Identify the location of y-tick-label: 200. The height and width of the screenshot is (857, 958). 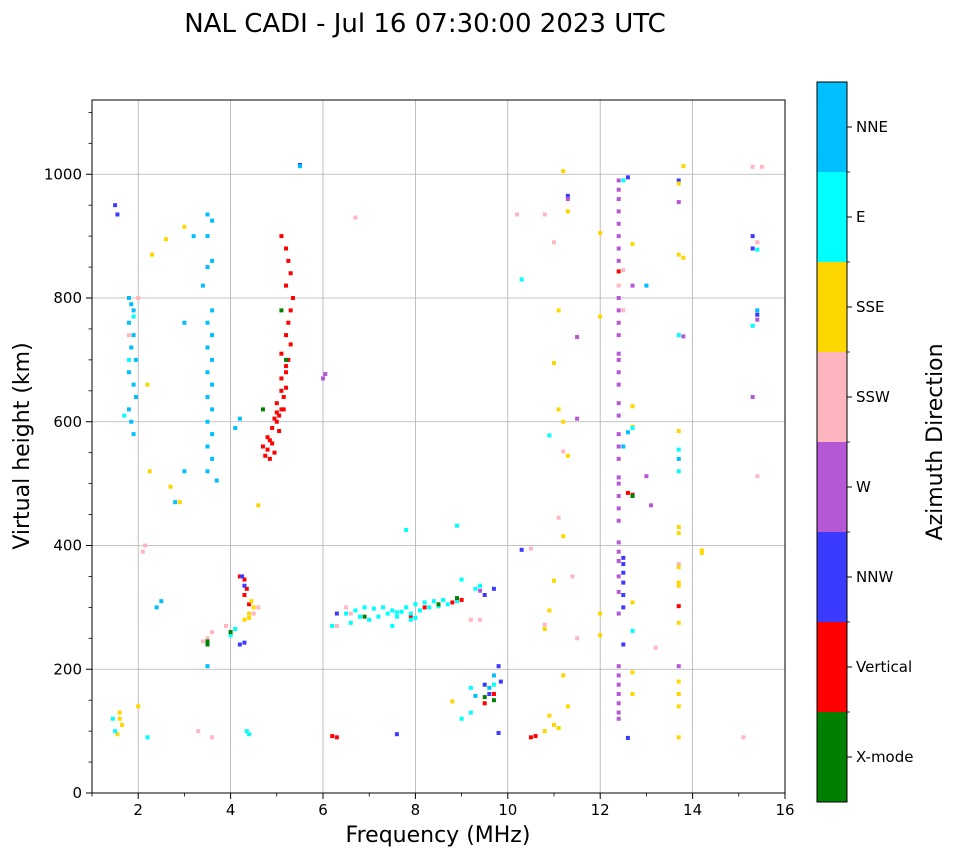
(67, 669).